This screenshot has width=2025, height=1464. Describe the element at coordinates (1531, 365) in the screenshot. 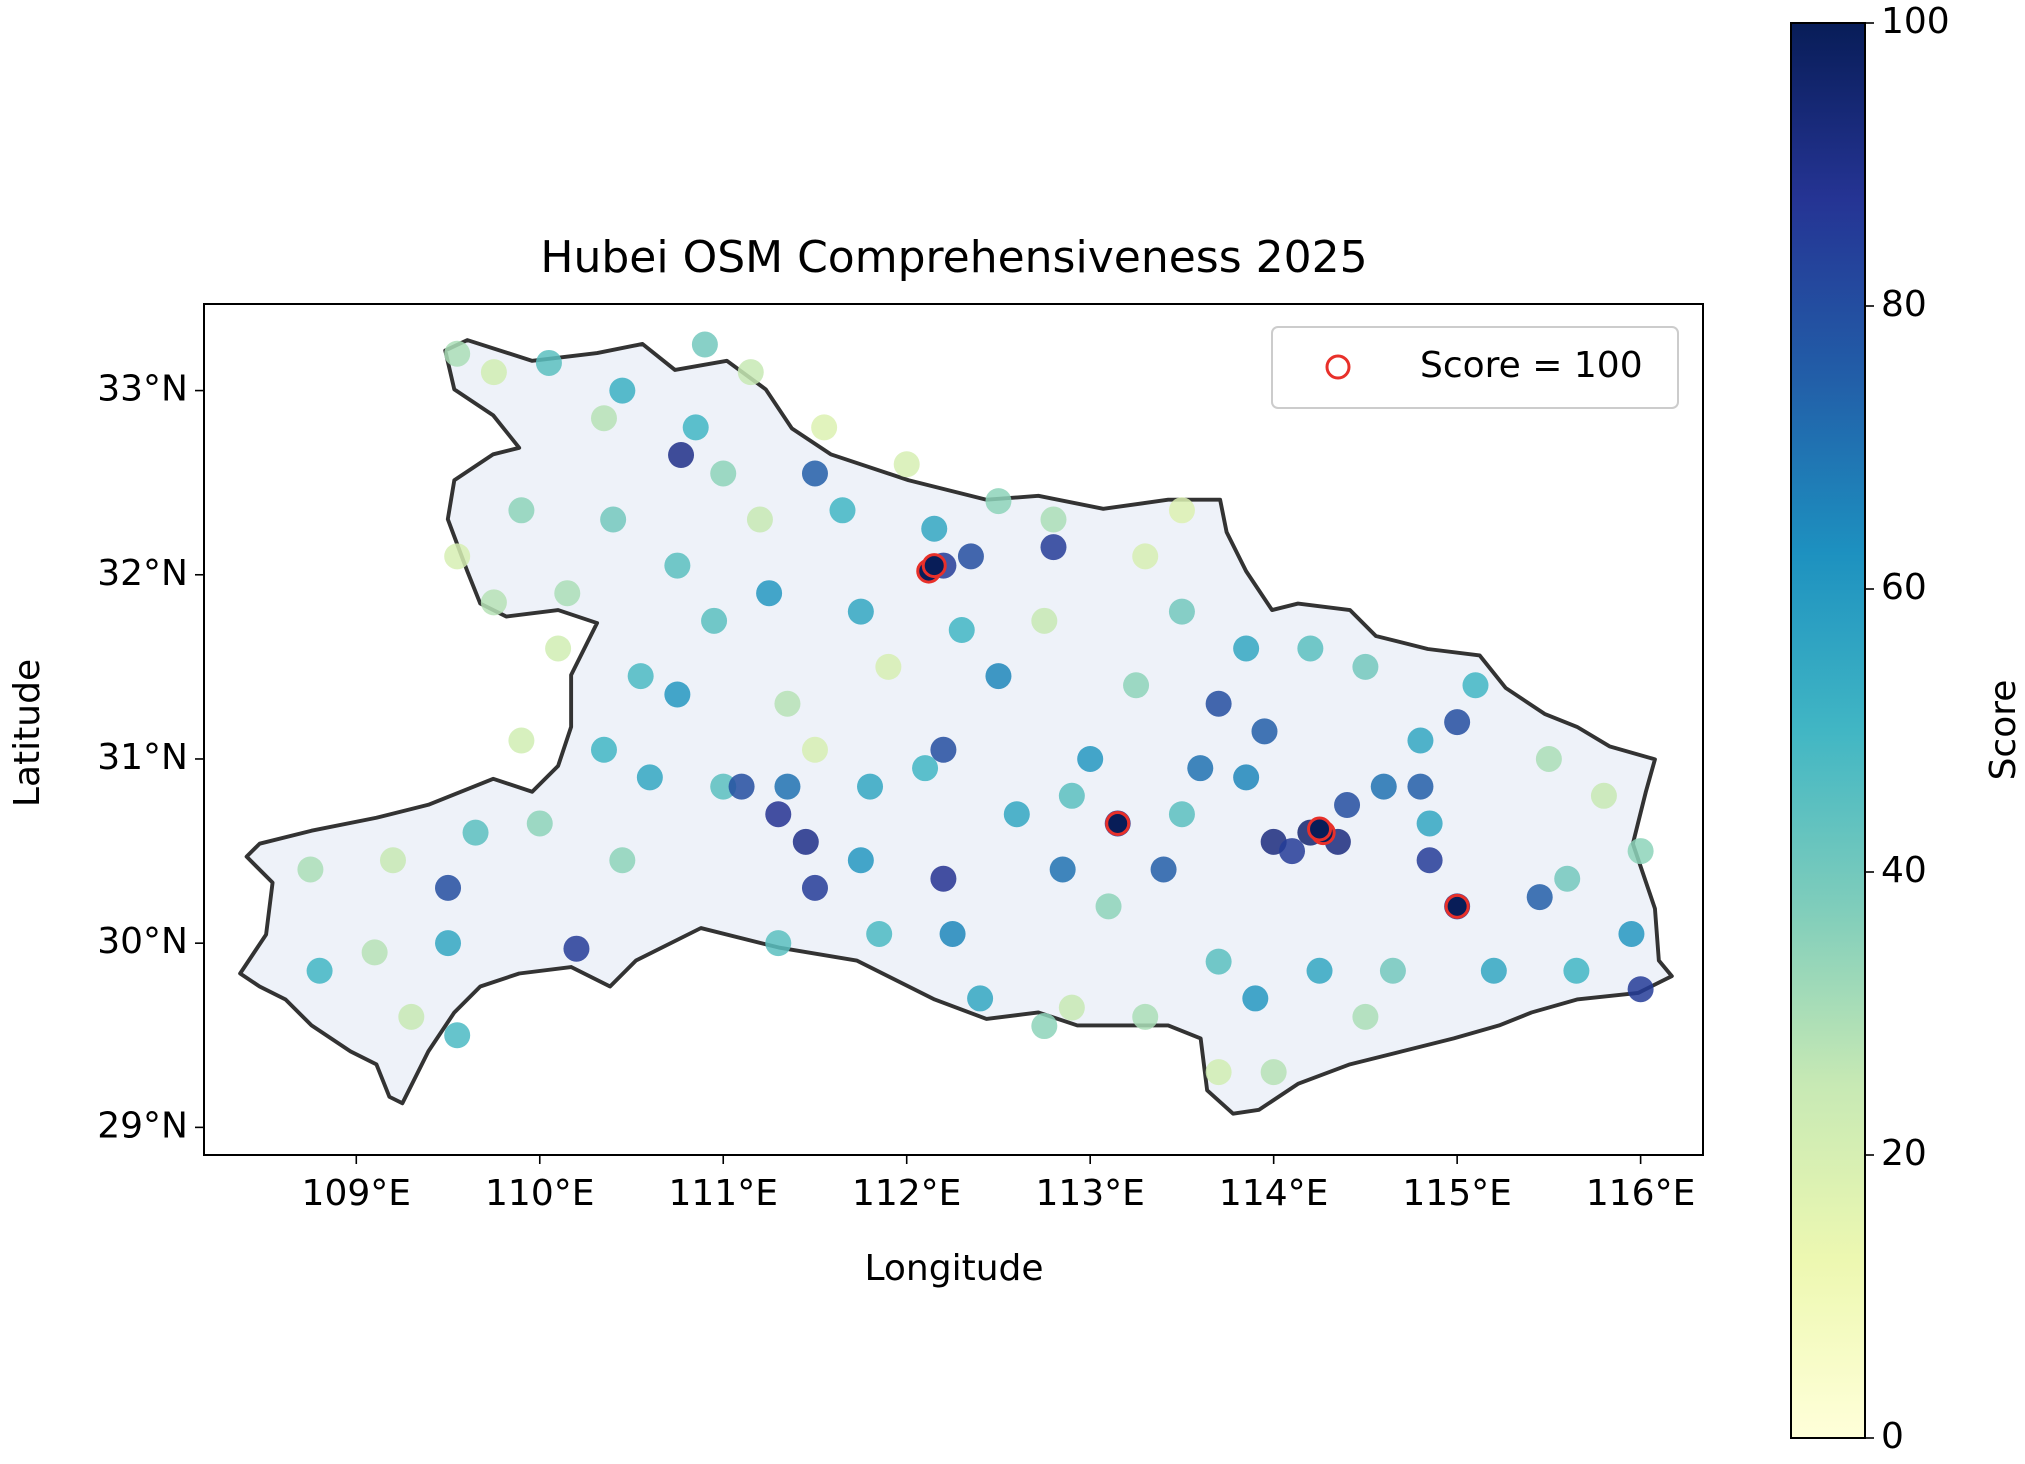

I see `legend-label: Score = 100` at that location.